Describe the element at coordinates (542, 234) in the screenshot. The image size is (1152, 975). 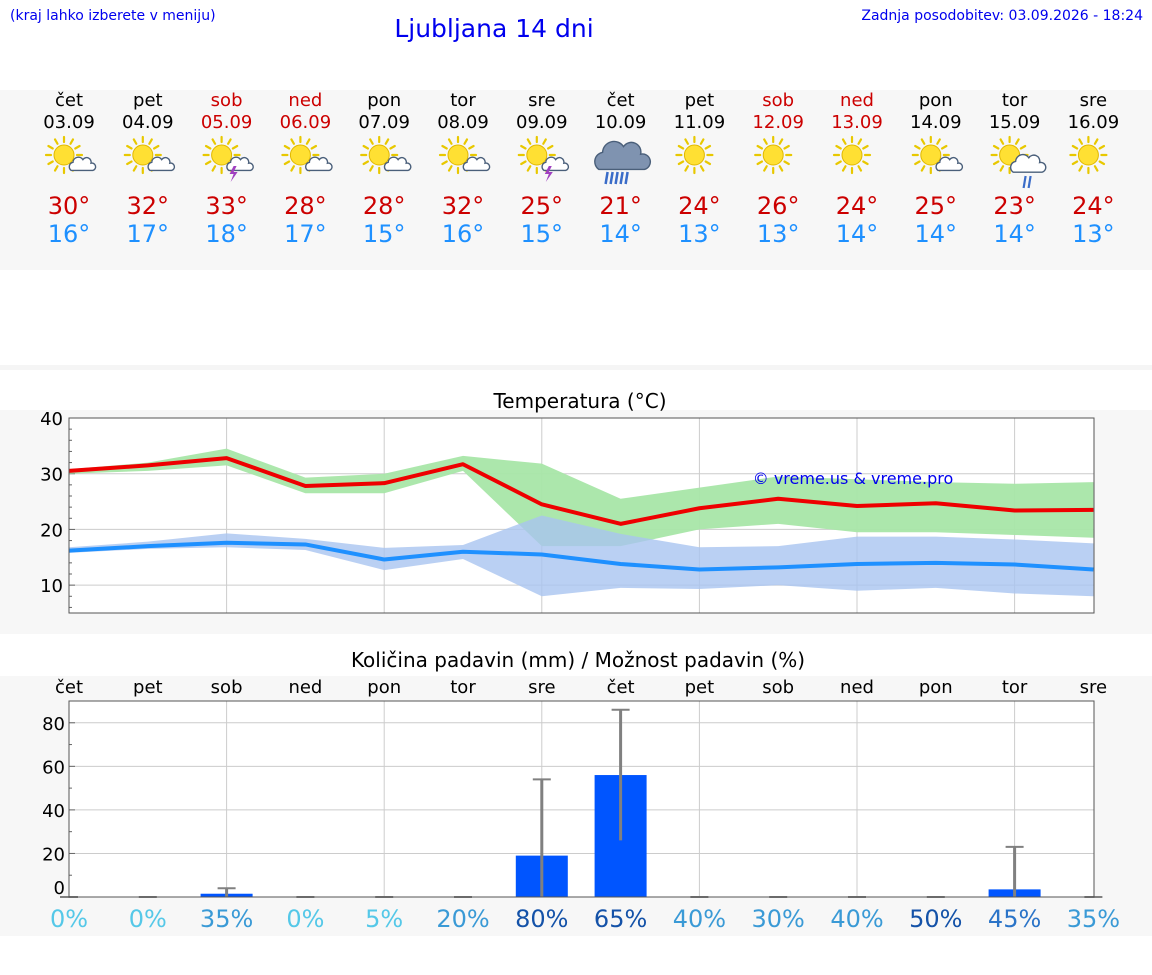
I see `temp-min: 15°` at that location.